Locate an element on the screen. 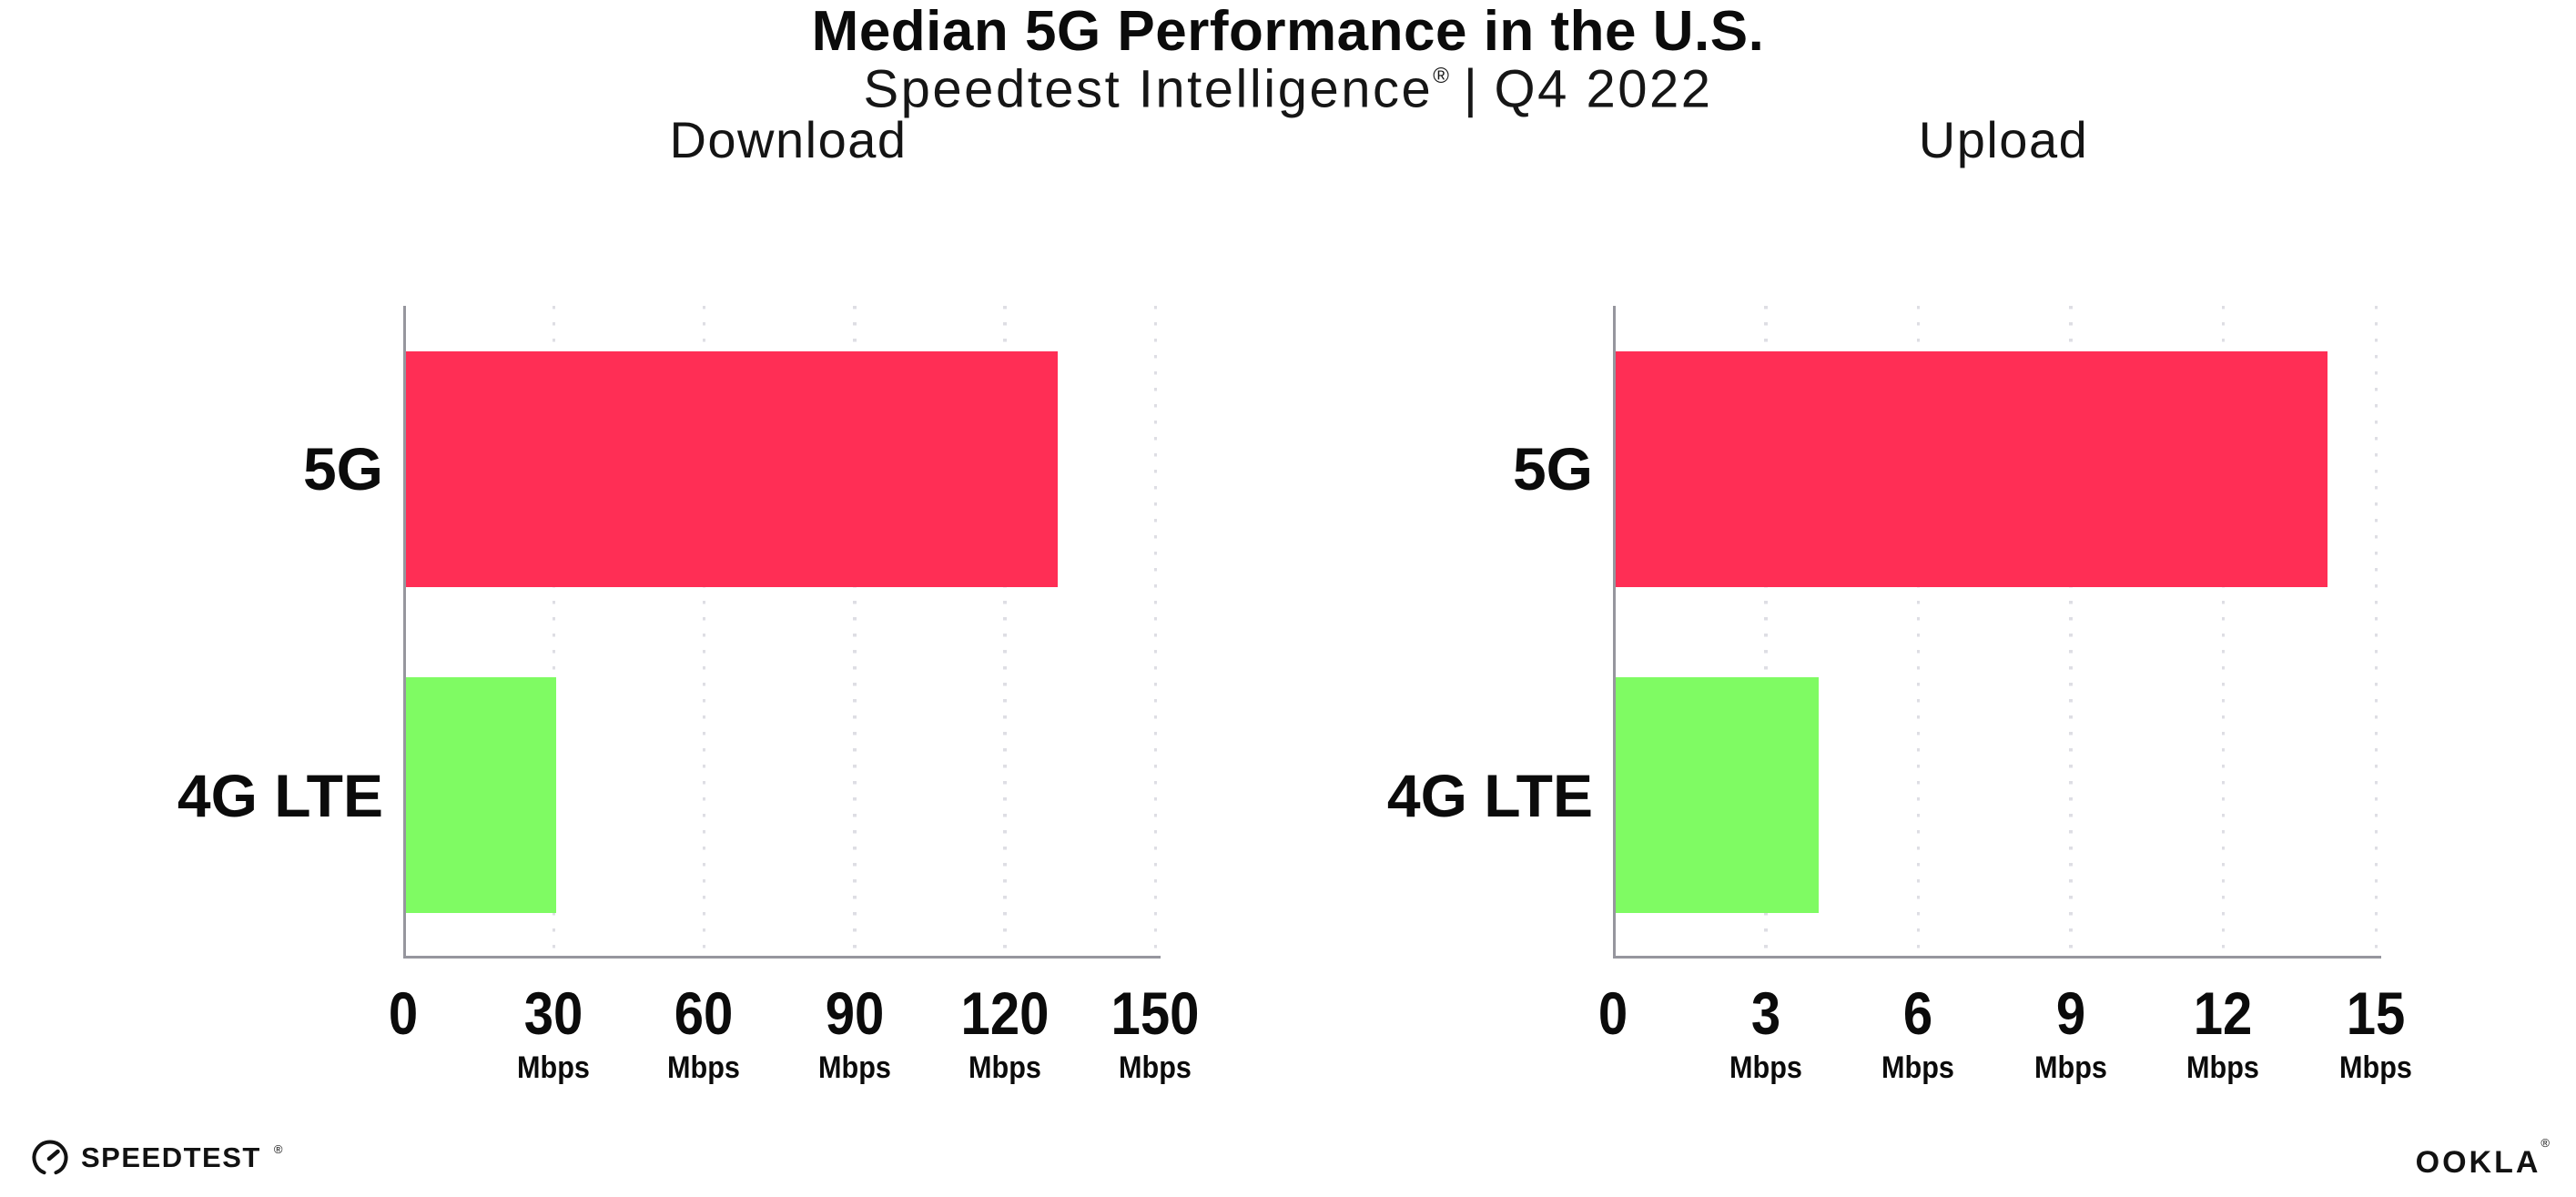 Image resolution: width=2576 pixels, height=1197 pixels. x-tick-label-15: 15 is located at coordinates (2376, 1013).